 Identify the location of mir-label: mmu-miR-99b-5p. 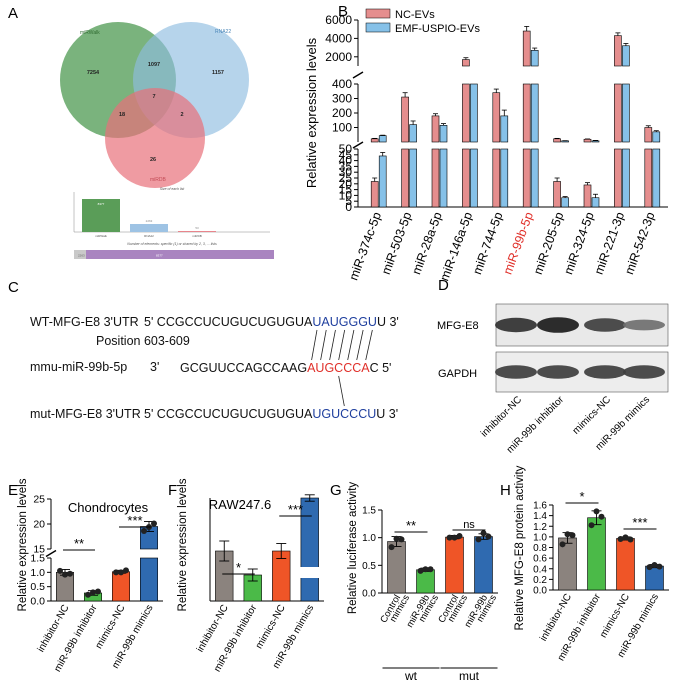
(78, 367).